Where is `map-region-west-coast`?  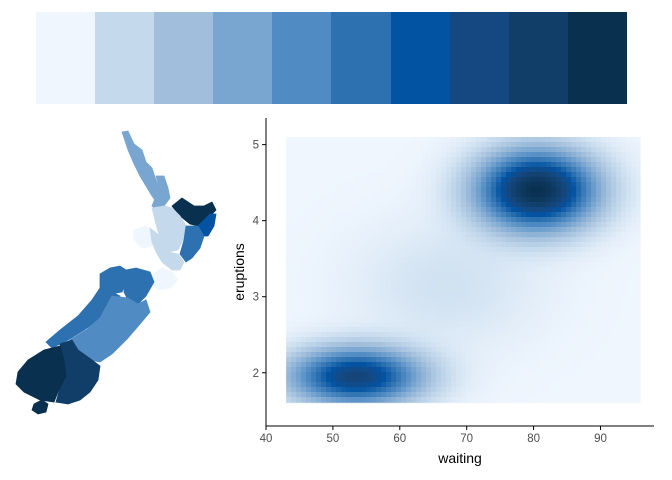
map-region-west-coast is located at coordinates (83, 318).